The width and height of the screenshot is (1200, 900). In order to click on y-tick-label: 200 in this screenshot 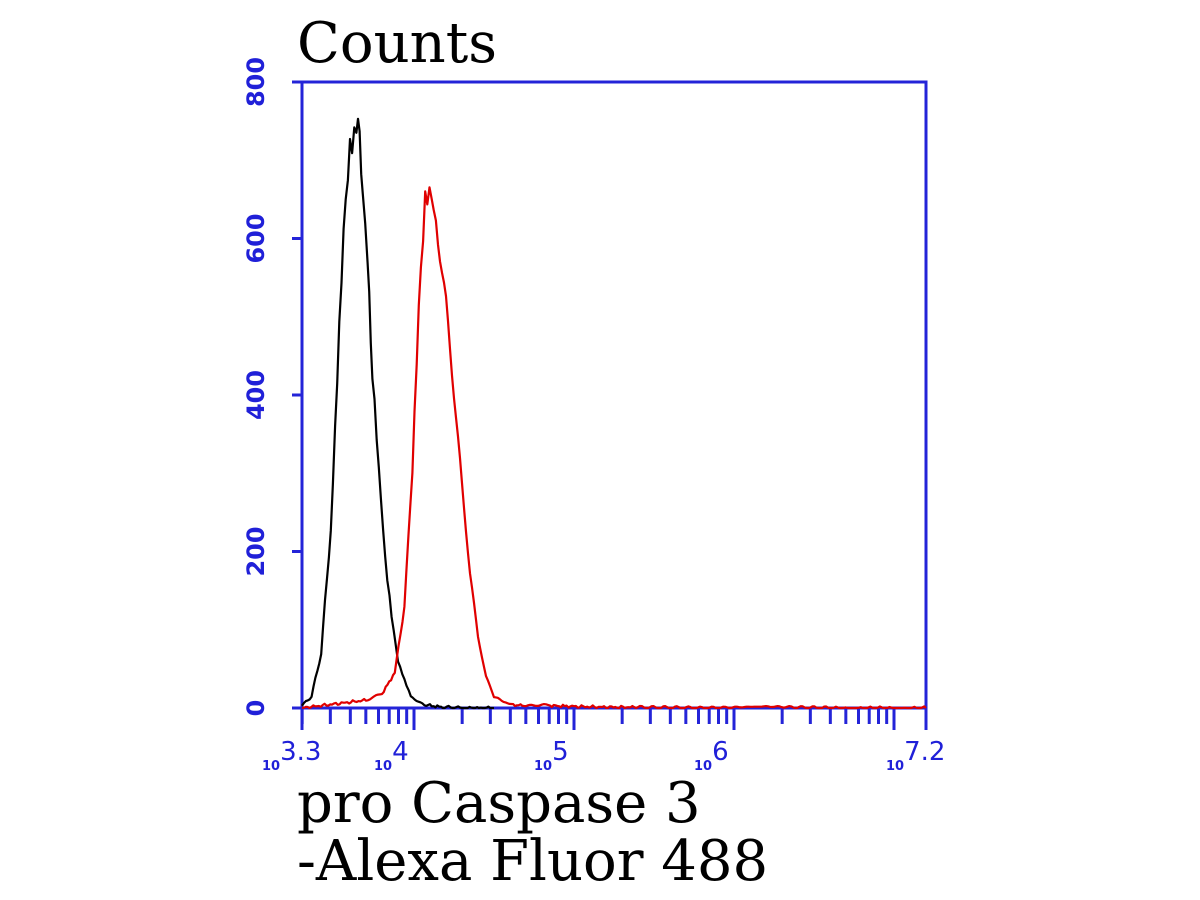, I will do `click(256, 551)`.